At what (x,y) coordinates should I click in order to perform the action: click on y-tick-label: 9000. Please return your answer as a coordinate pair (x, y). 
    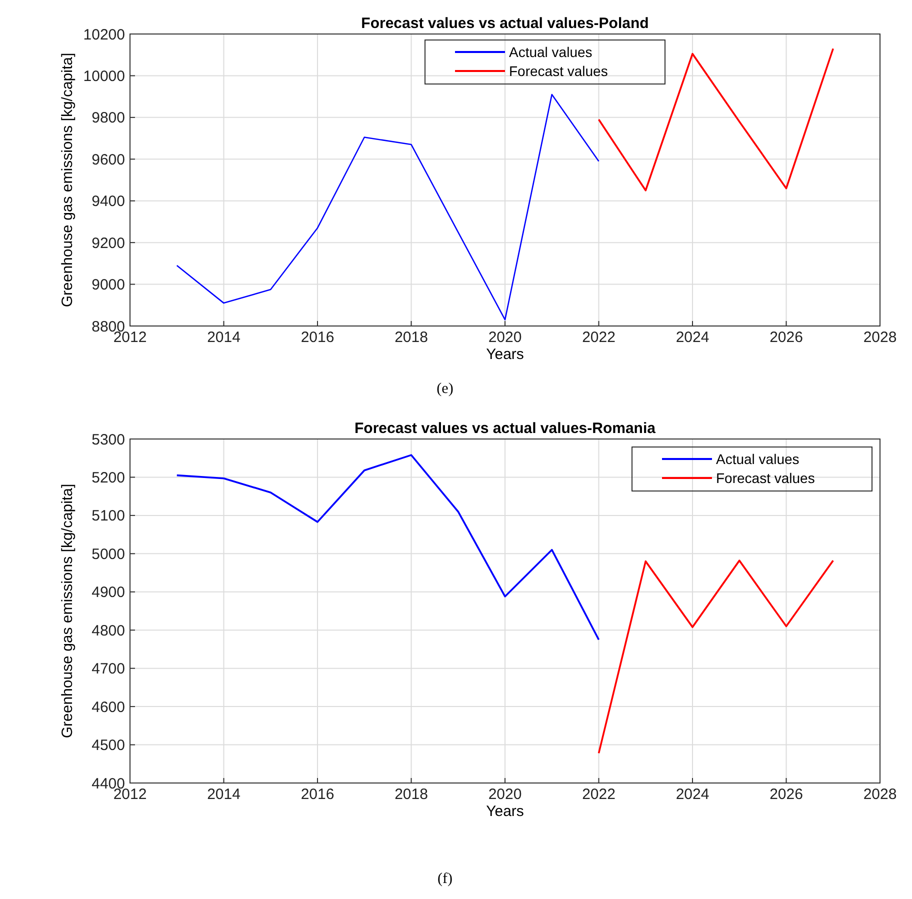
    Looking at the image, I should click on (108, 285).